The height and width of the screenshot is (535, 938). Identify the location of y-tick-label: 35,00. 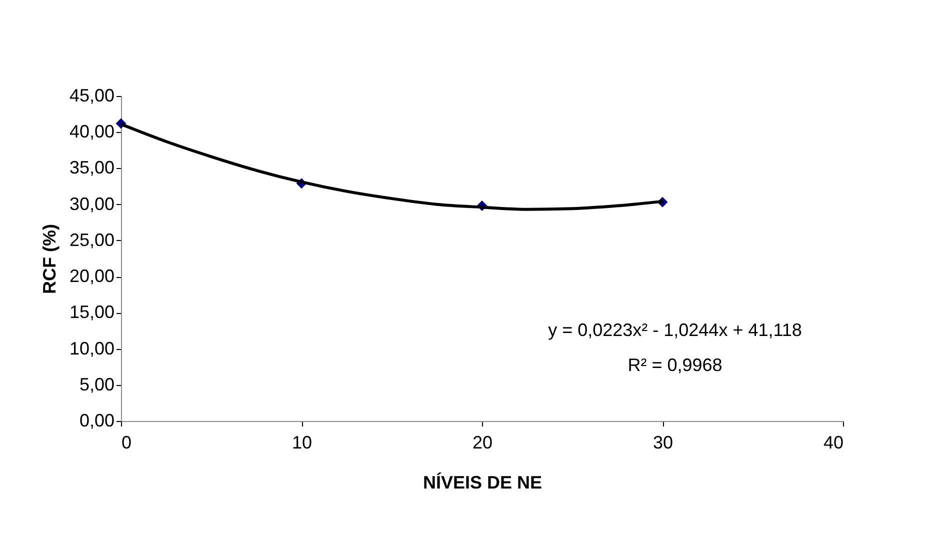
(91, 168).